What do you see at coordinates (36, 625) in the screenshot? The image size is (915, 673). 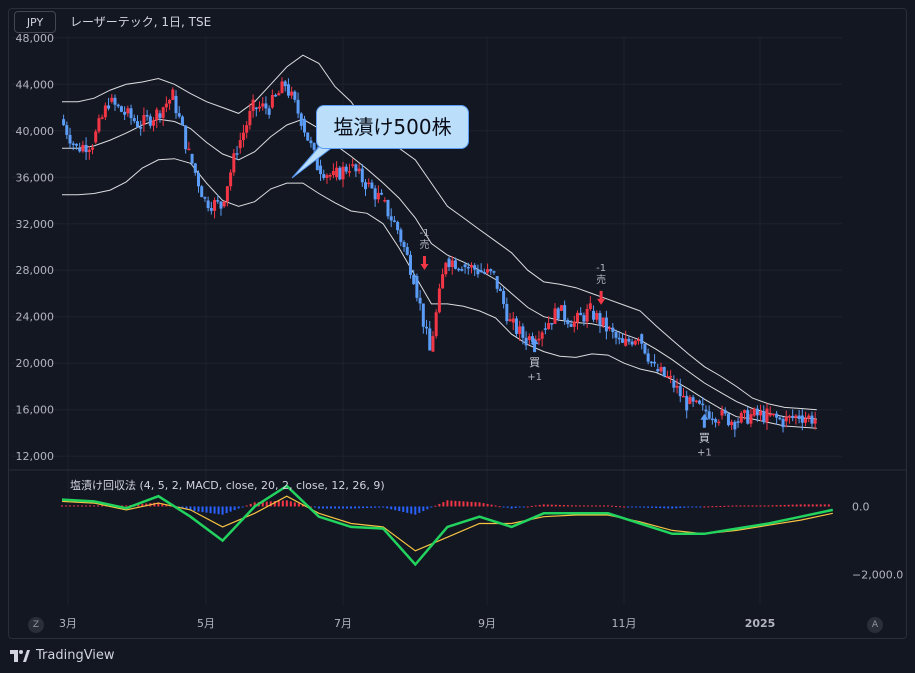 I see `zoom-z-button: Z` at bounding box center [36, 625].